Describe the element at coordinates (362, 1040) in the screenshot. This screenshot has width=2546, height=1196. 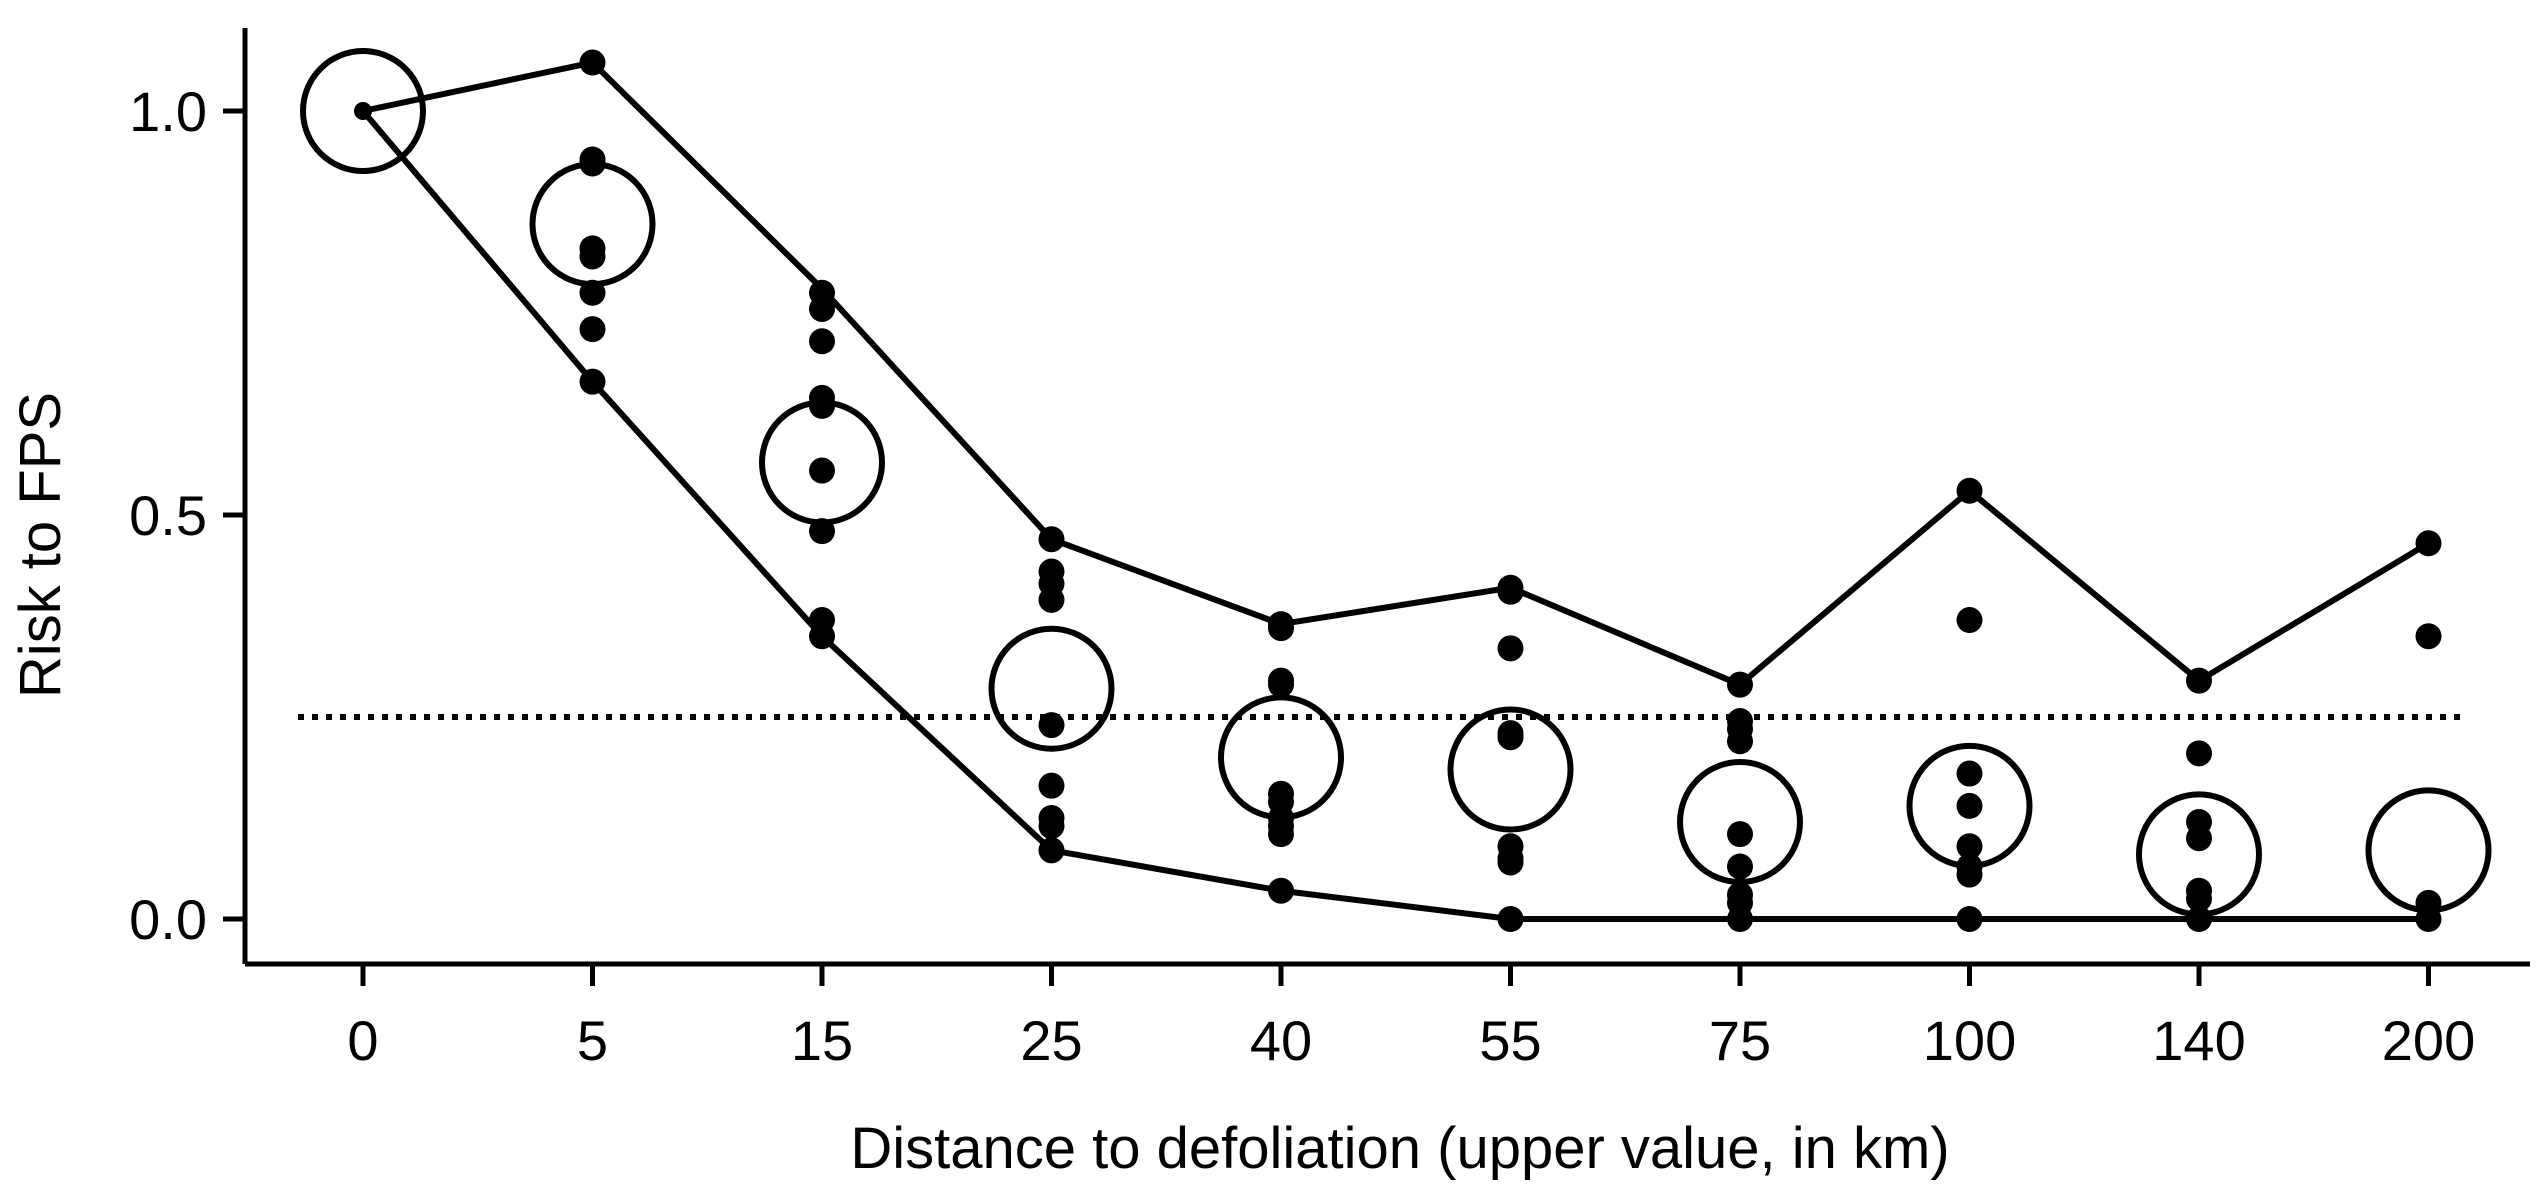
I see `x-tick-label-0: 0` at that location.